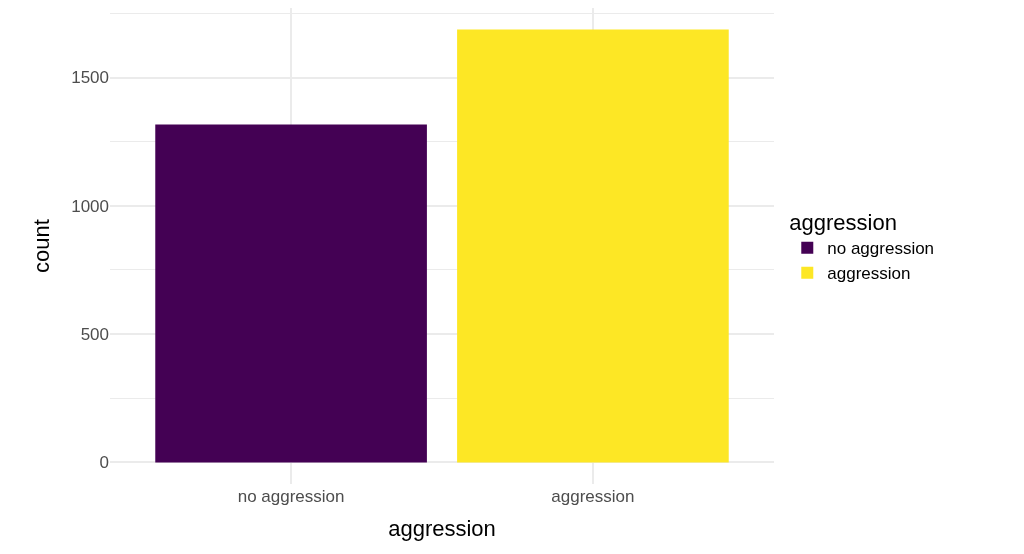 Image resolution: width=1024 pixels, height=554 pixels. I want to click on y-tick-label: 0, so click(104, 463).